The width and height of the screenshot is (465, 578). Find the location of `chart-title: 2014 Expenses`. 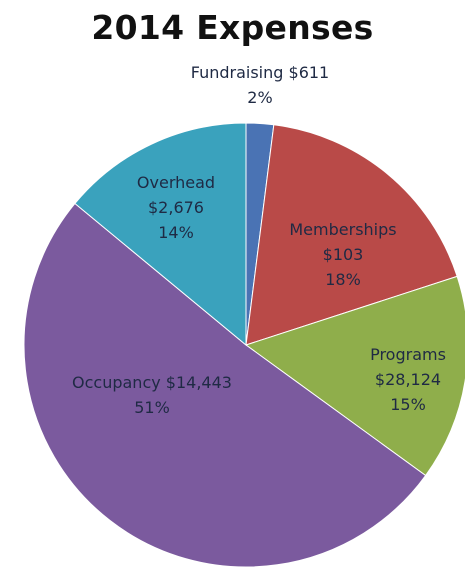

chart-title: 2014 Expenses is located at coordinates (232, 27).